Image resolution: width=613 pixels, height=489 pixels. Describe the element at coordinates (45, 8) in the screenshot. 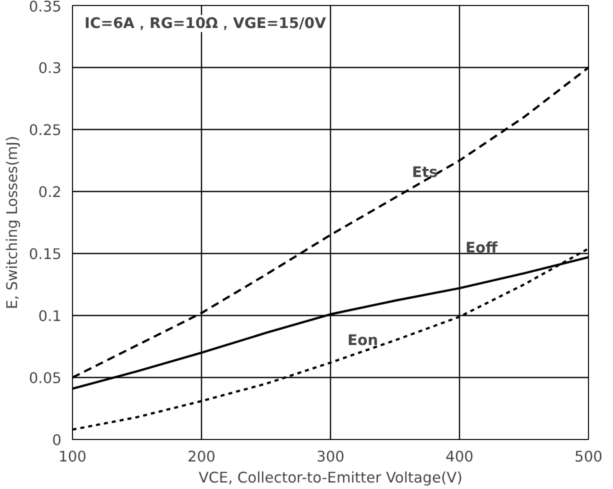

I see `y-tick-label: 0.35` at that location.